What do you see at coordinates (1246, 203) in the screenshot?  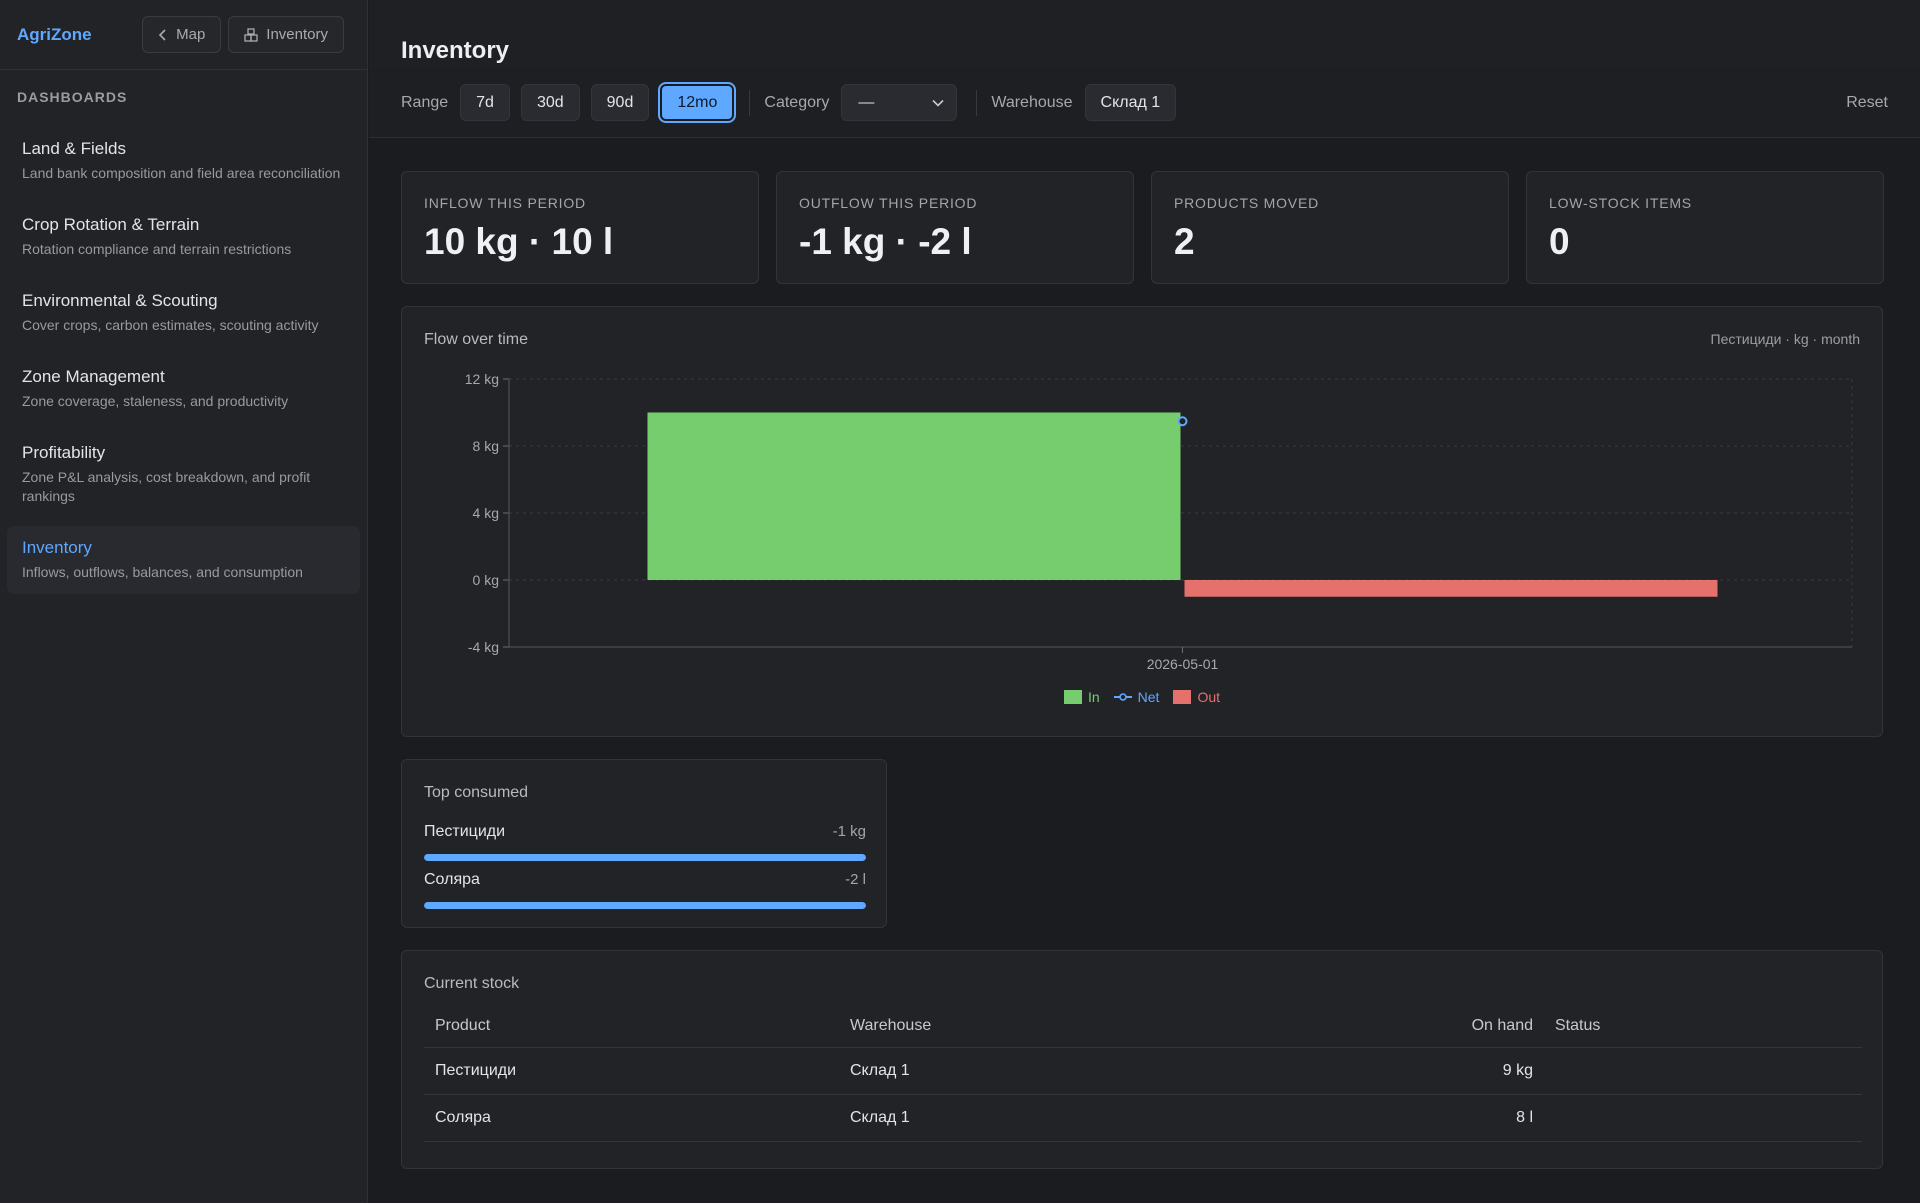 I see `kpi-label: PRODUCTS MOVED` at bounding box center [1246, 203].